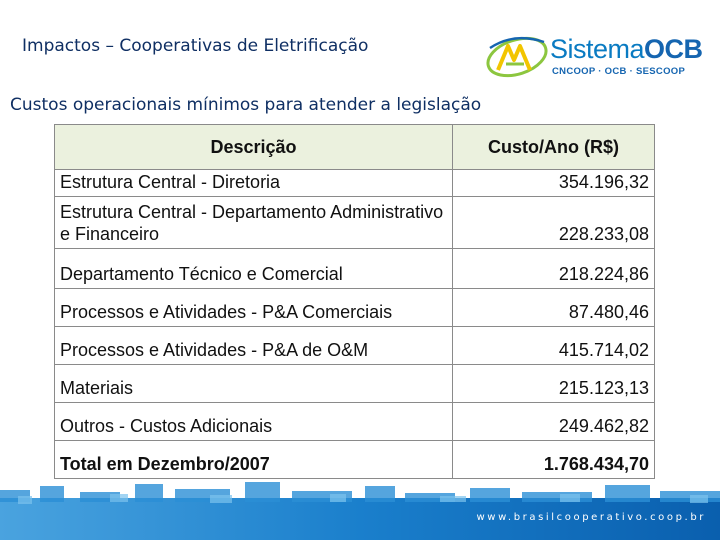  I want to click on row-cost: 218.224,86, so click(553, 268).